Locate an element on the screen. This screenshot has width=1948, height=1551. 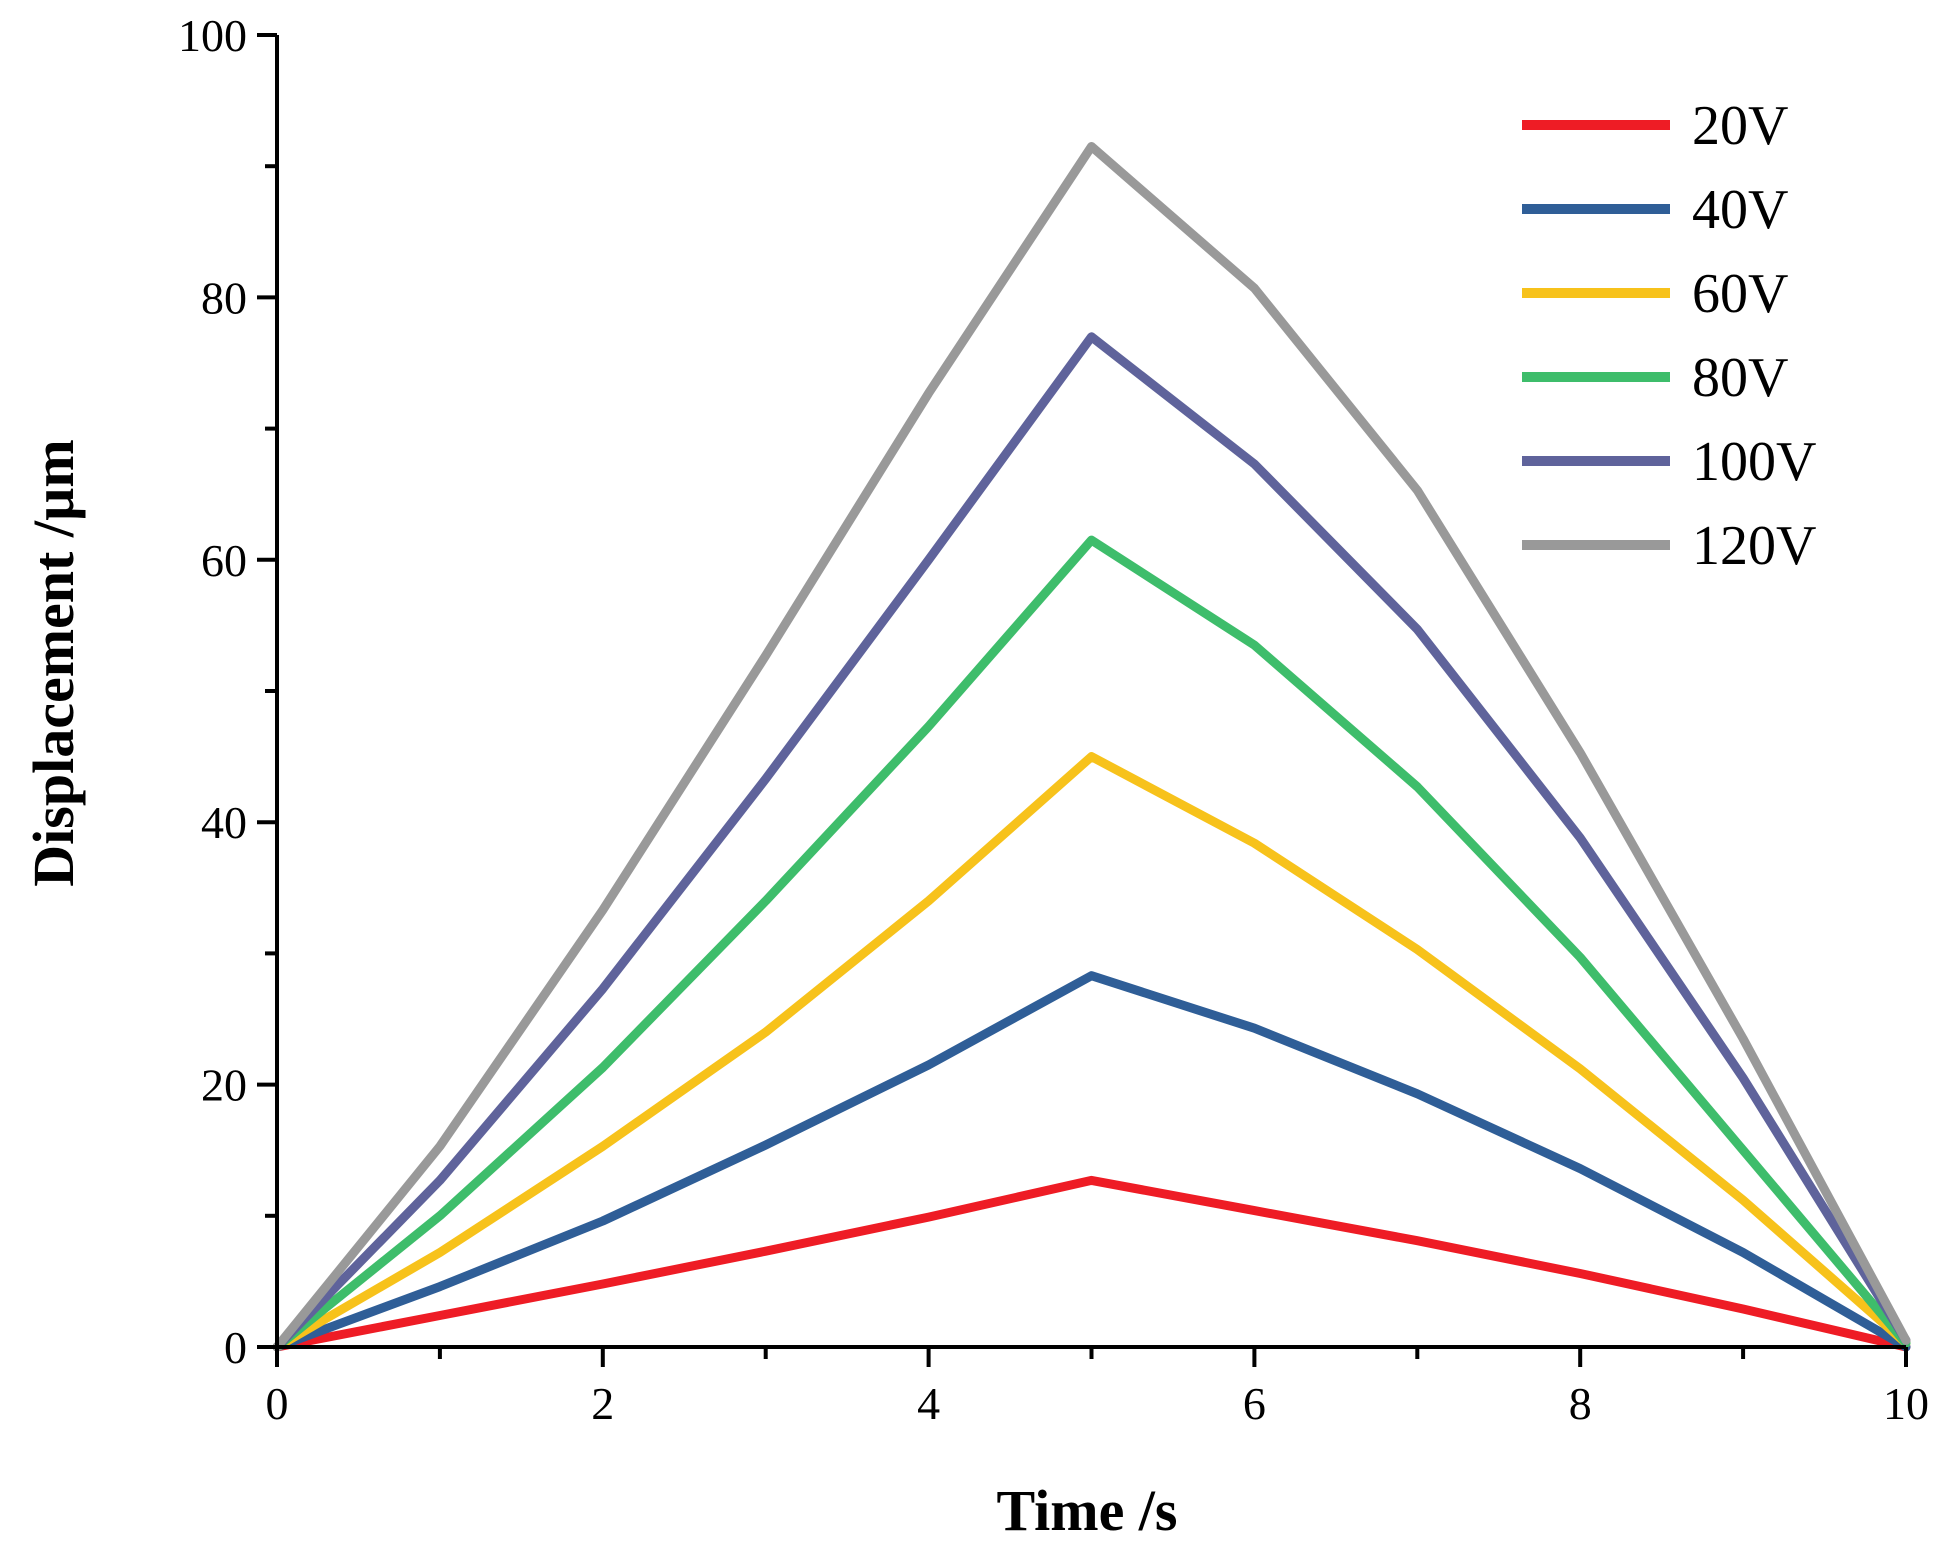
legend-label: 100V is located at coordinates (1754, 462).